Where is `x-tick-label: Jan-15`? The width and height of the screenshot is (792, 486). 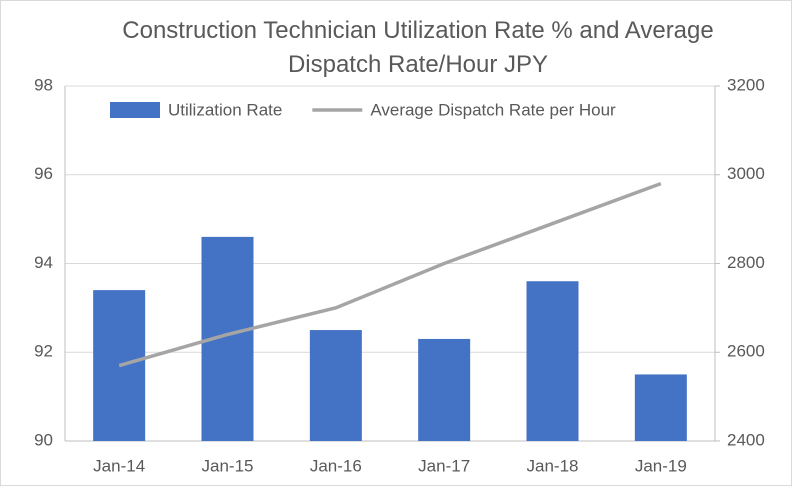
x-tick-label: Jan-15 is located at coordinates (228, 465).